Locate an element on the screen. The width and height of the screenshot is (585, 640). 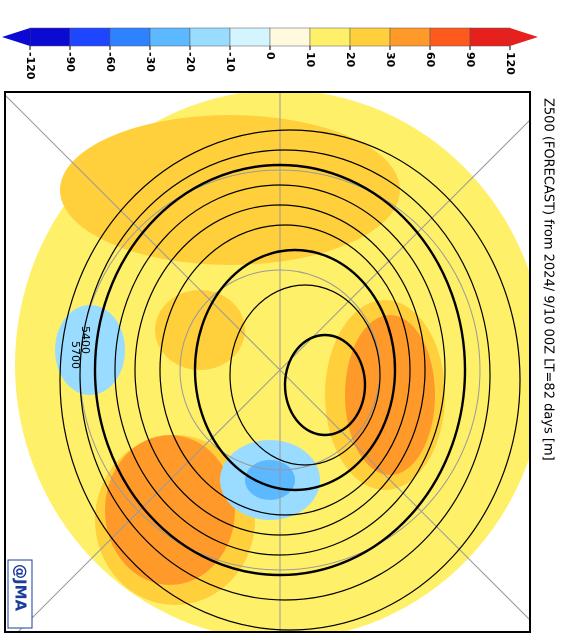
credit: @JMA is located at coordinates (21, 588).